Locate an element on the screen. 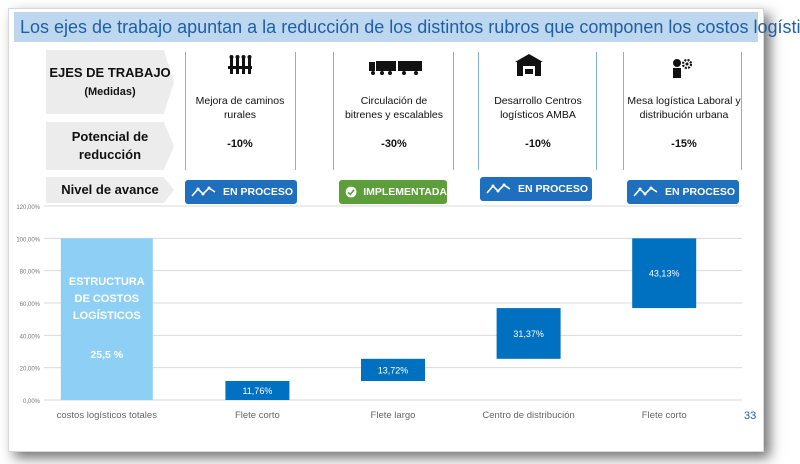 The height and width of the screenshot is (464, 800). status-1-label: EN PROCESO is located at coordinates (258, 192).